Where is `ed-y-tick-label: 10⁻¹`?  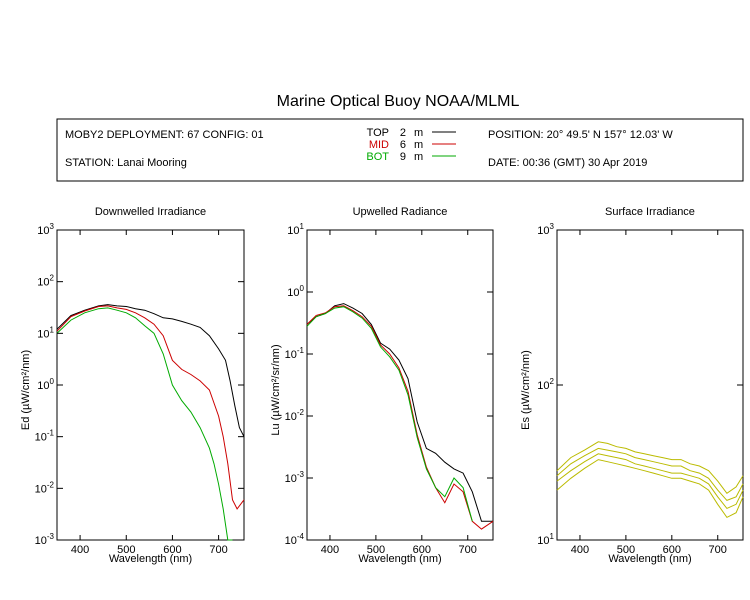 ed-y-tick-label: 10⁻¹ is located at coordinates (45, 436).